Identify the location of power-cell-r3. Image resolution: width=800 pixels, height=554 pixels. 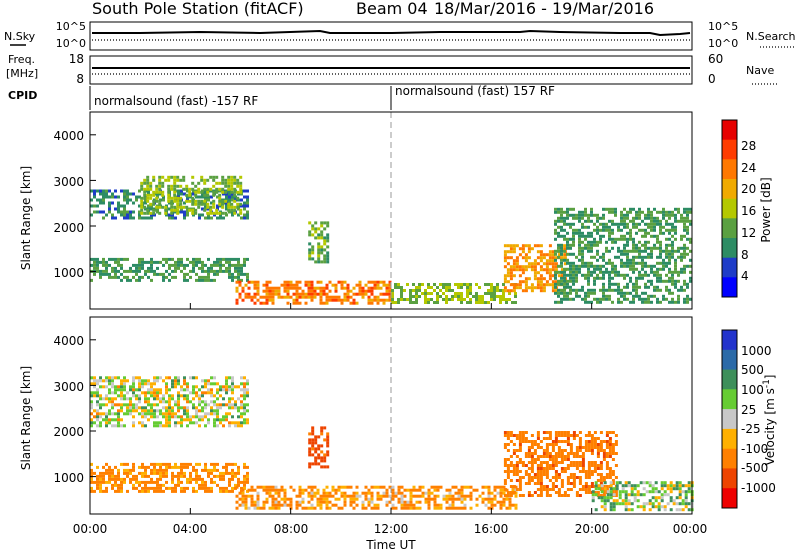
(313, 250).